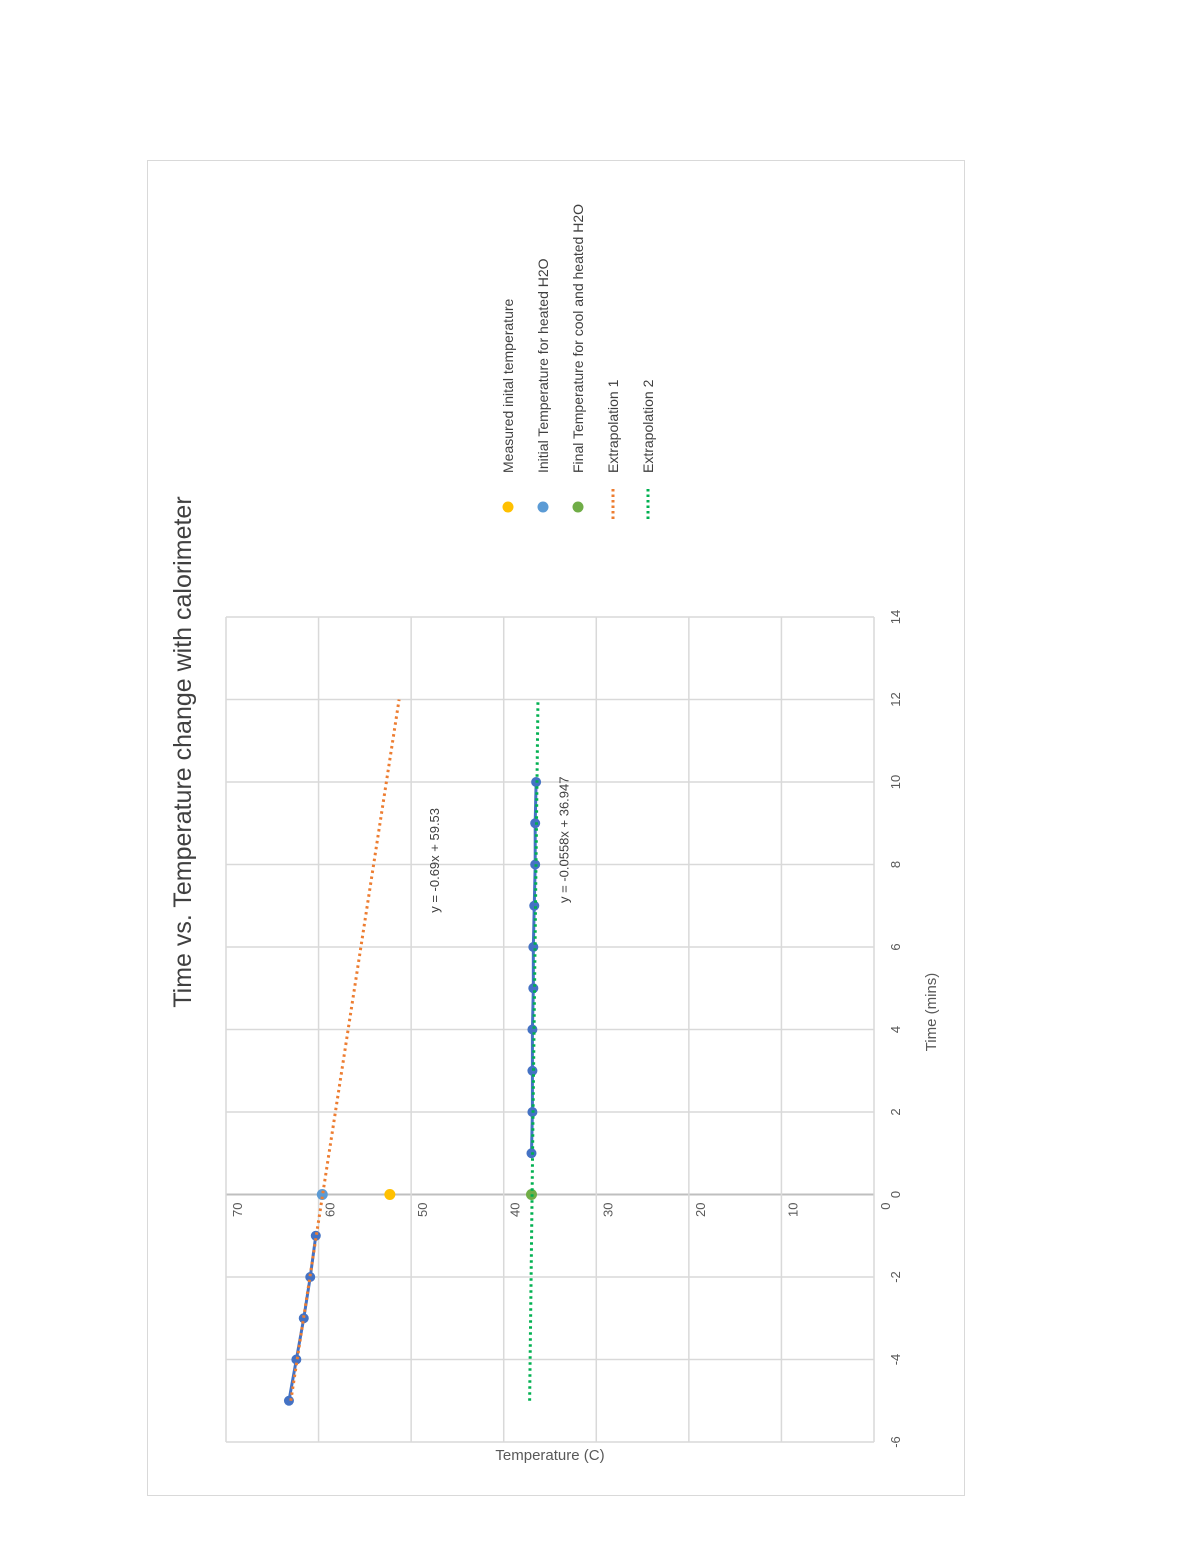 This screenshot has height=1553, width=1200. What do you see at coordinates (895, 1111) in the screenshot?
I see `x-tick-label: 2` at bounding box center [895, 1111].